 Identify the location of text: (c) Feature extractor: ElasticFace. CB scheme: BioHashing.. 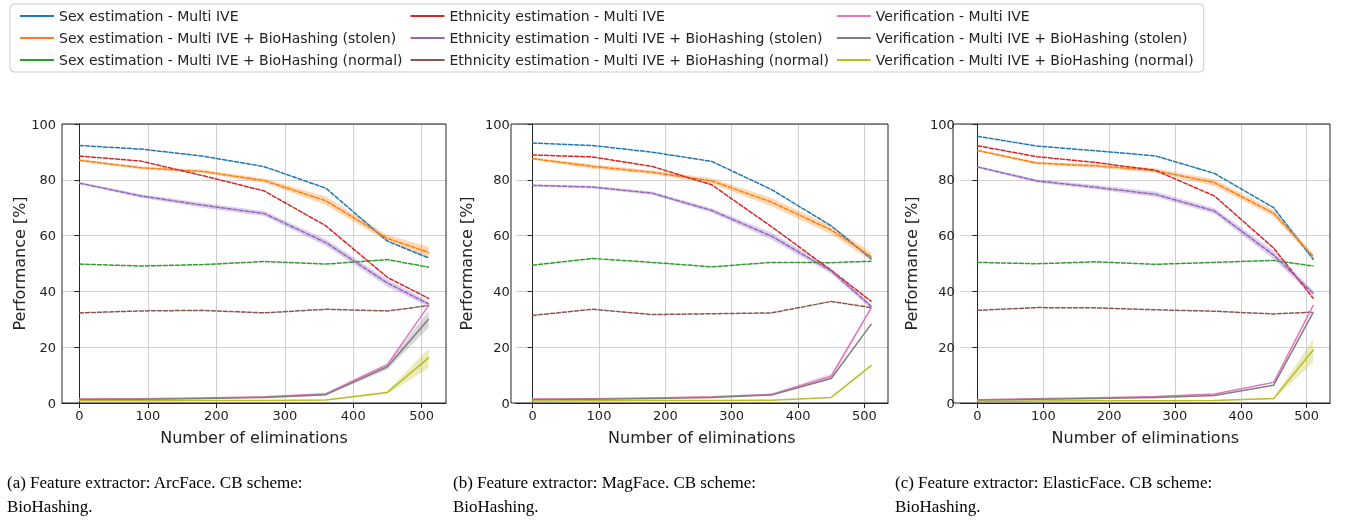
(1056, 494).